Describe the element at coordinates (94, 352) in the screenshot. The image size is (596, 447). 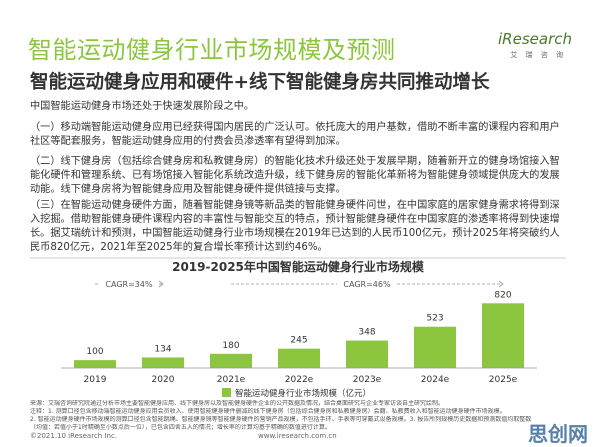
I see `value-label: 100` at that location.